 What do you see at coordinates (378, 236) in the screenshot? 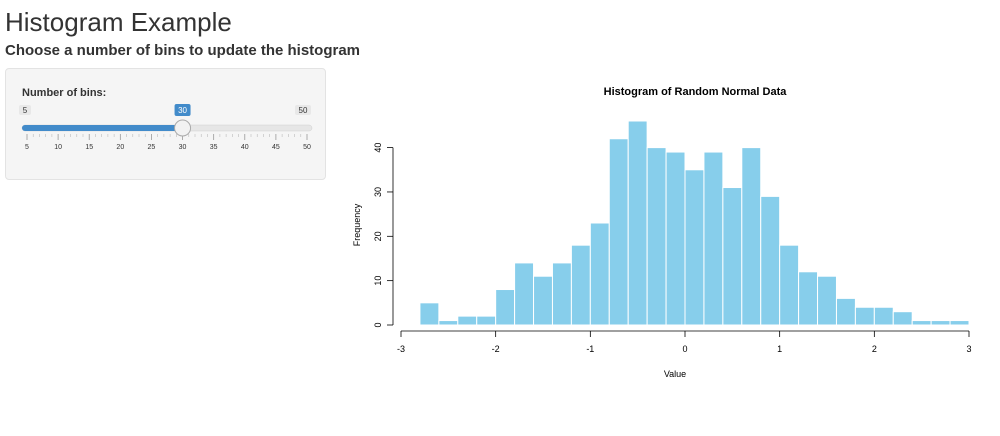
I see `y-tick-label: 20` at bounding box center [378, 236].